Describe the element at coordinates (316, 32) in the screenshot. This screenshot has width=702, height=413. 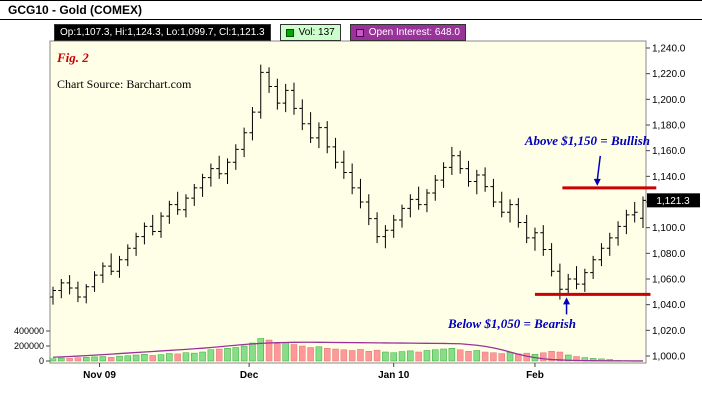
I see `legend-volume-label: Vol: 137` at that location.